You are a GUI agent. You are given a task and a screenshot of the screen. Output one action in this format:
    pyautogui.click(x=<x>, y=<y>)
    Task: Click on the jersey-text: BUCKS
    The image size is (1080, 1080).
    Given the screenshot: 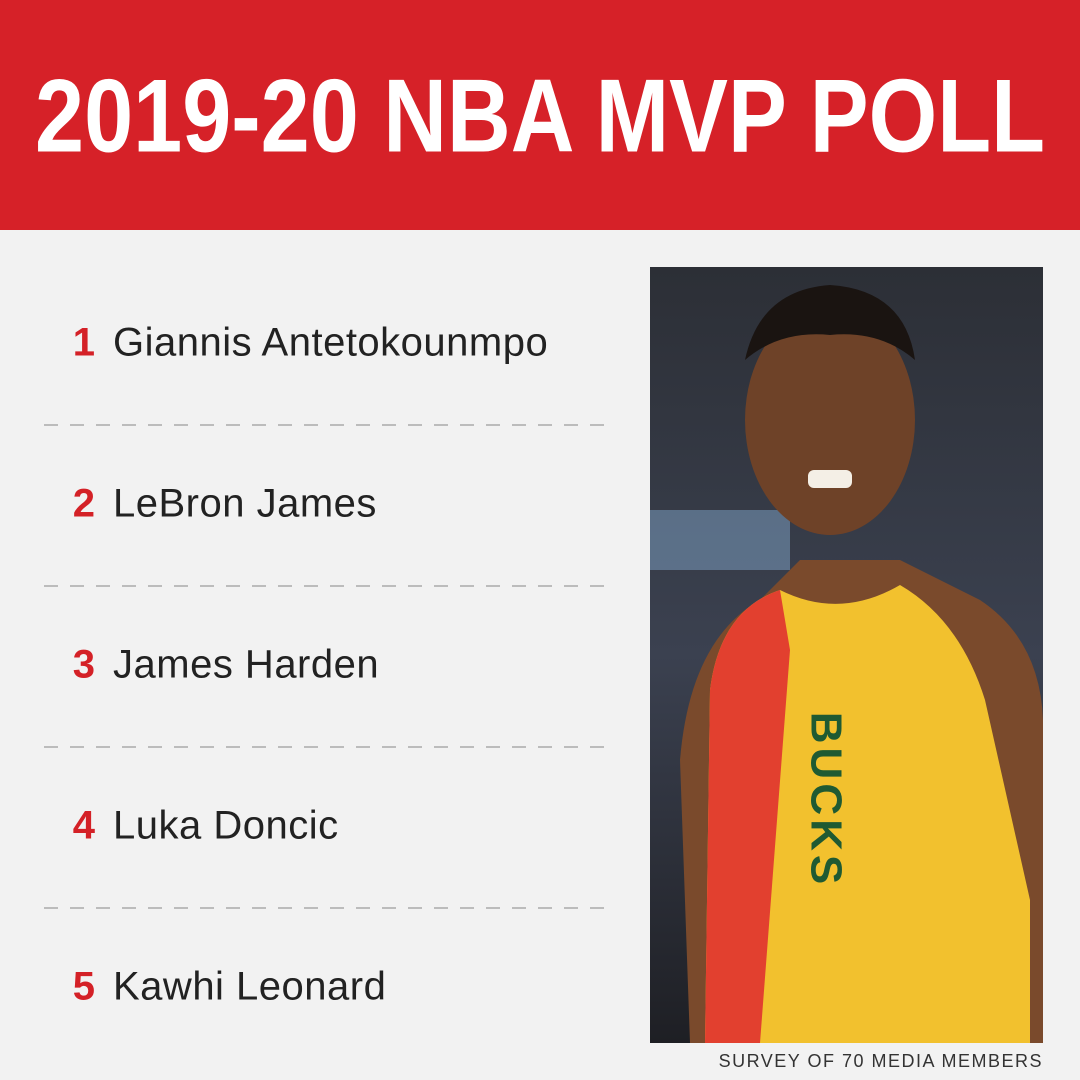 What is the action you would take?
    pyautogui.click(x=825, y=800)
    